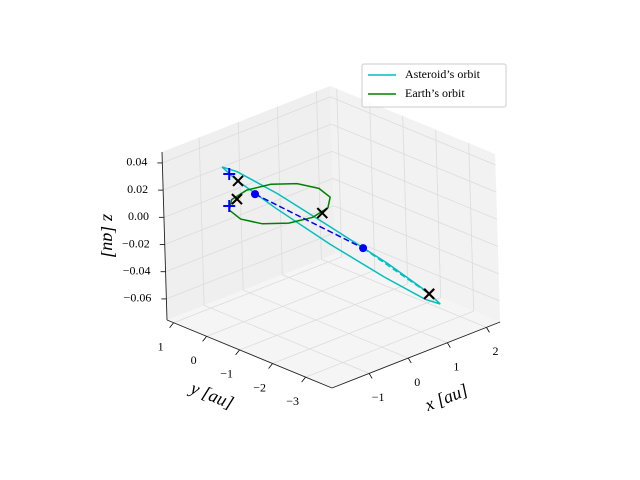 This screenshot has width=640, height=480. I want to click on y-tick-label: 0, so click(194, 360).